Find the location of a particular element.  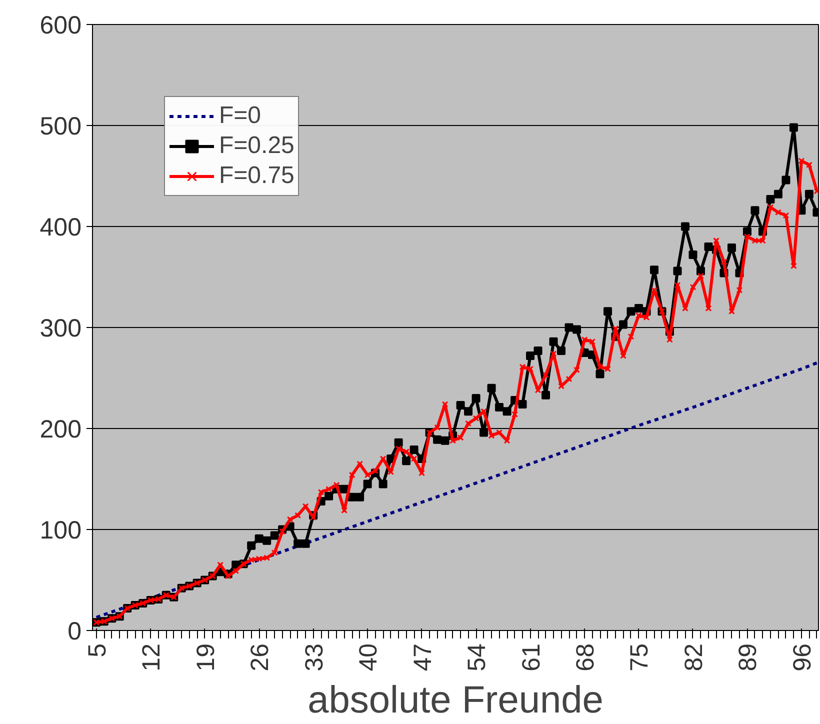

legend-label: F=0.75 is located at coordinates (256, 176).